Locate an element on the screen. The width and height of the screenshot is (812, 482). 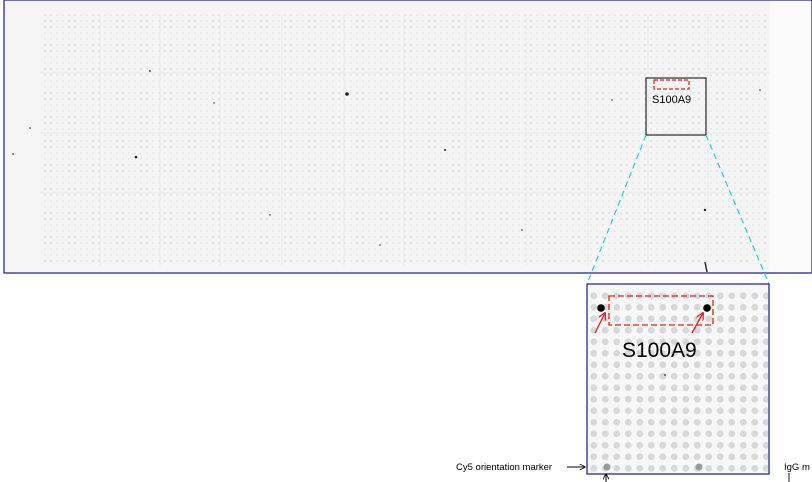
zoom-protein-label: S100A9 is located at coordinates (659, 350).